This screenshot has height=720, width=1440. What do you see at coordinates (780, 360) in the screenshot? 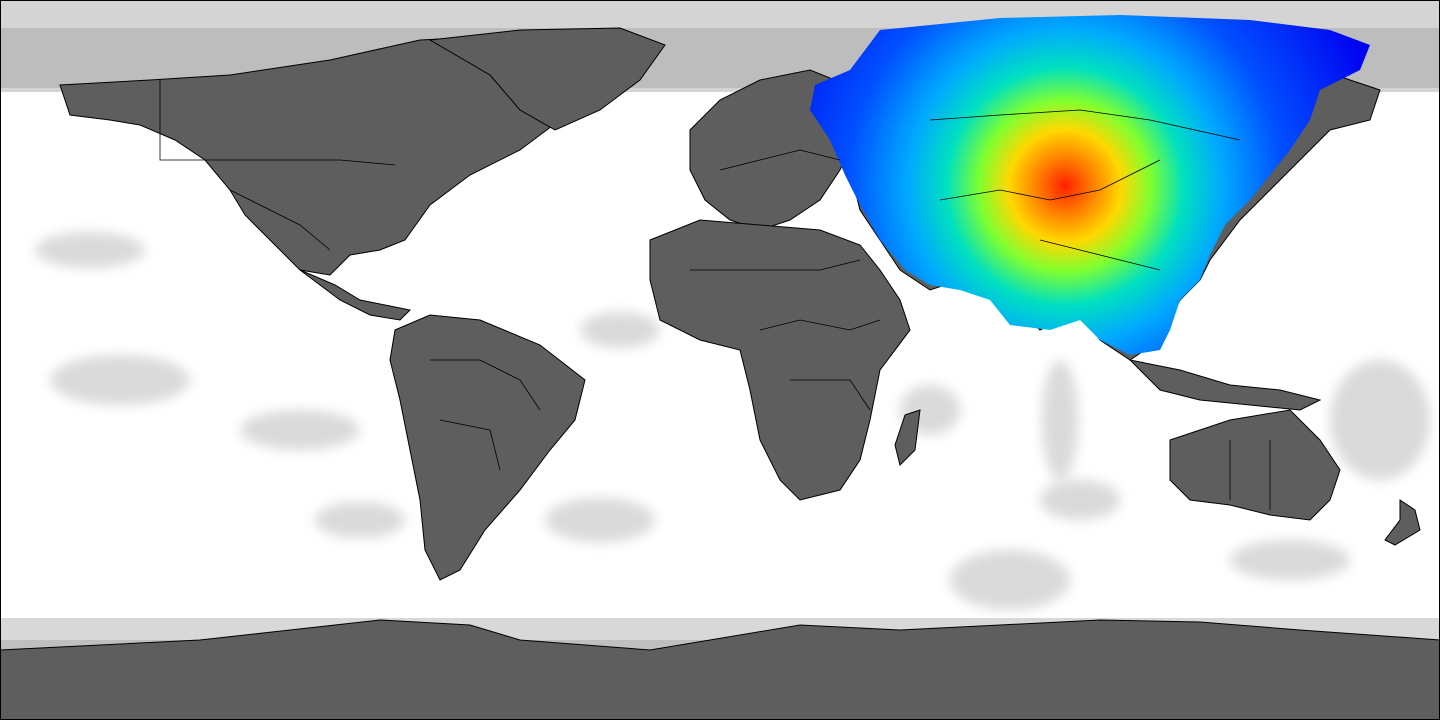
I see `africa` at bounding box center [780, 360].